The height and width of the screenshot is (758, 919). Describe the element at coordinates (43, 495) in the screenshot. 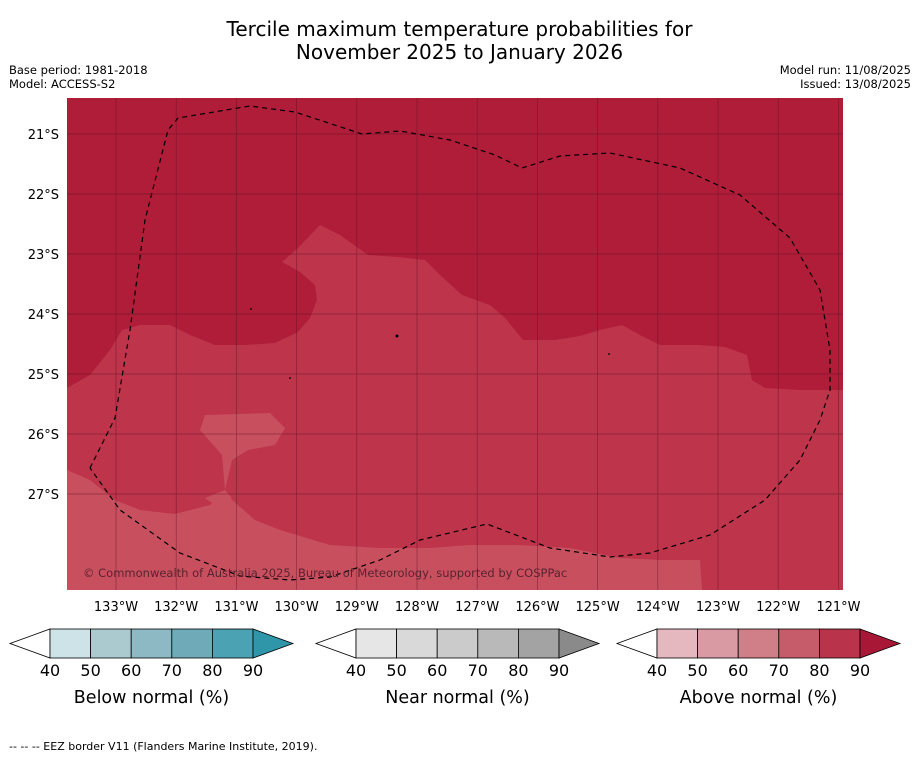

I see `lat-label: 27°S` at that location.